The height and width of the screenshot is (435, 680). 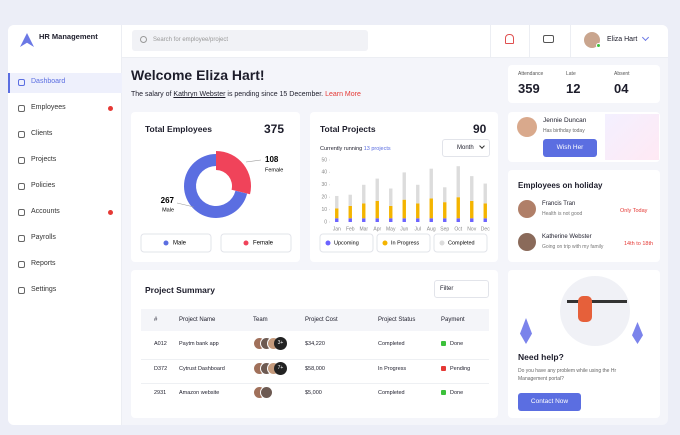 What do you see at coordinates (43, 185) in the screenshot?
I see `menu-item: Policies` at bounding box center [43, 185].